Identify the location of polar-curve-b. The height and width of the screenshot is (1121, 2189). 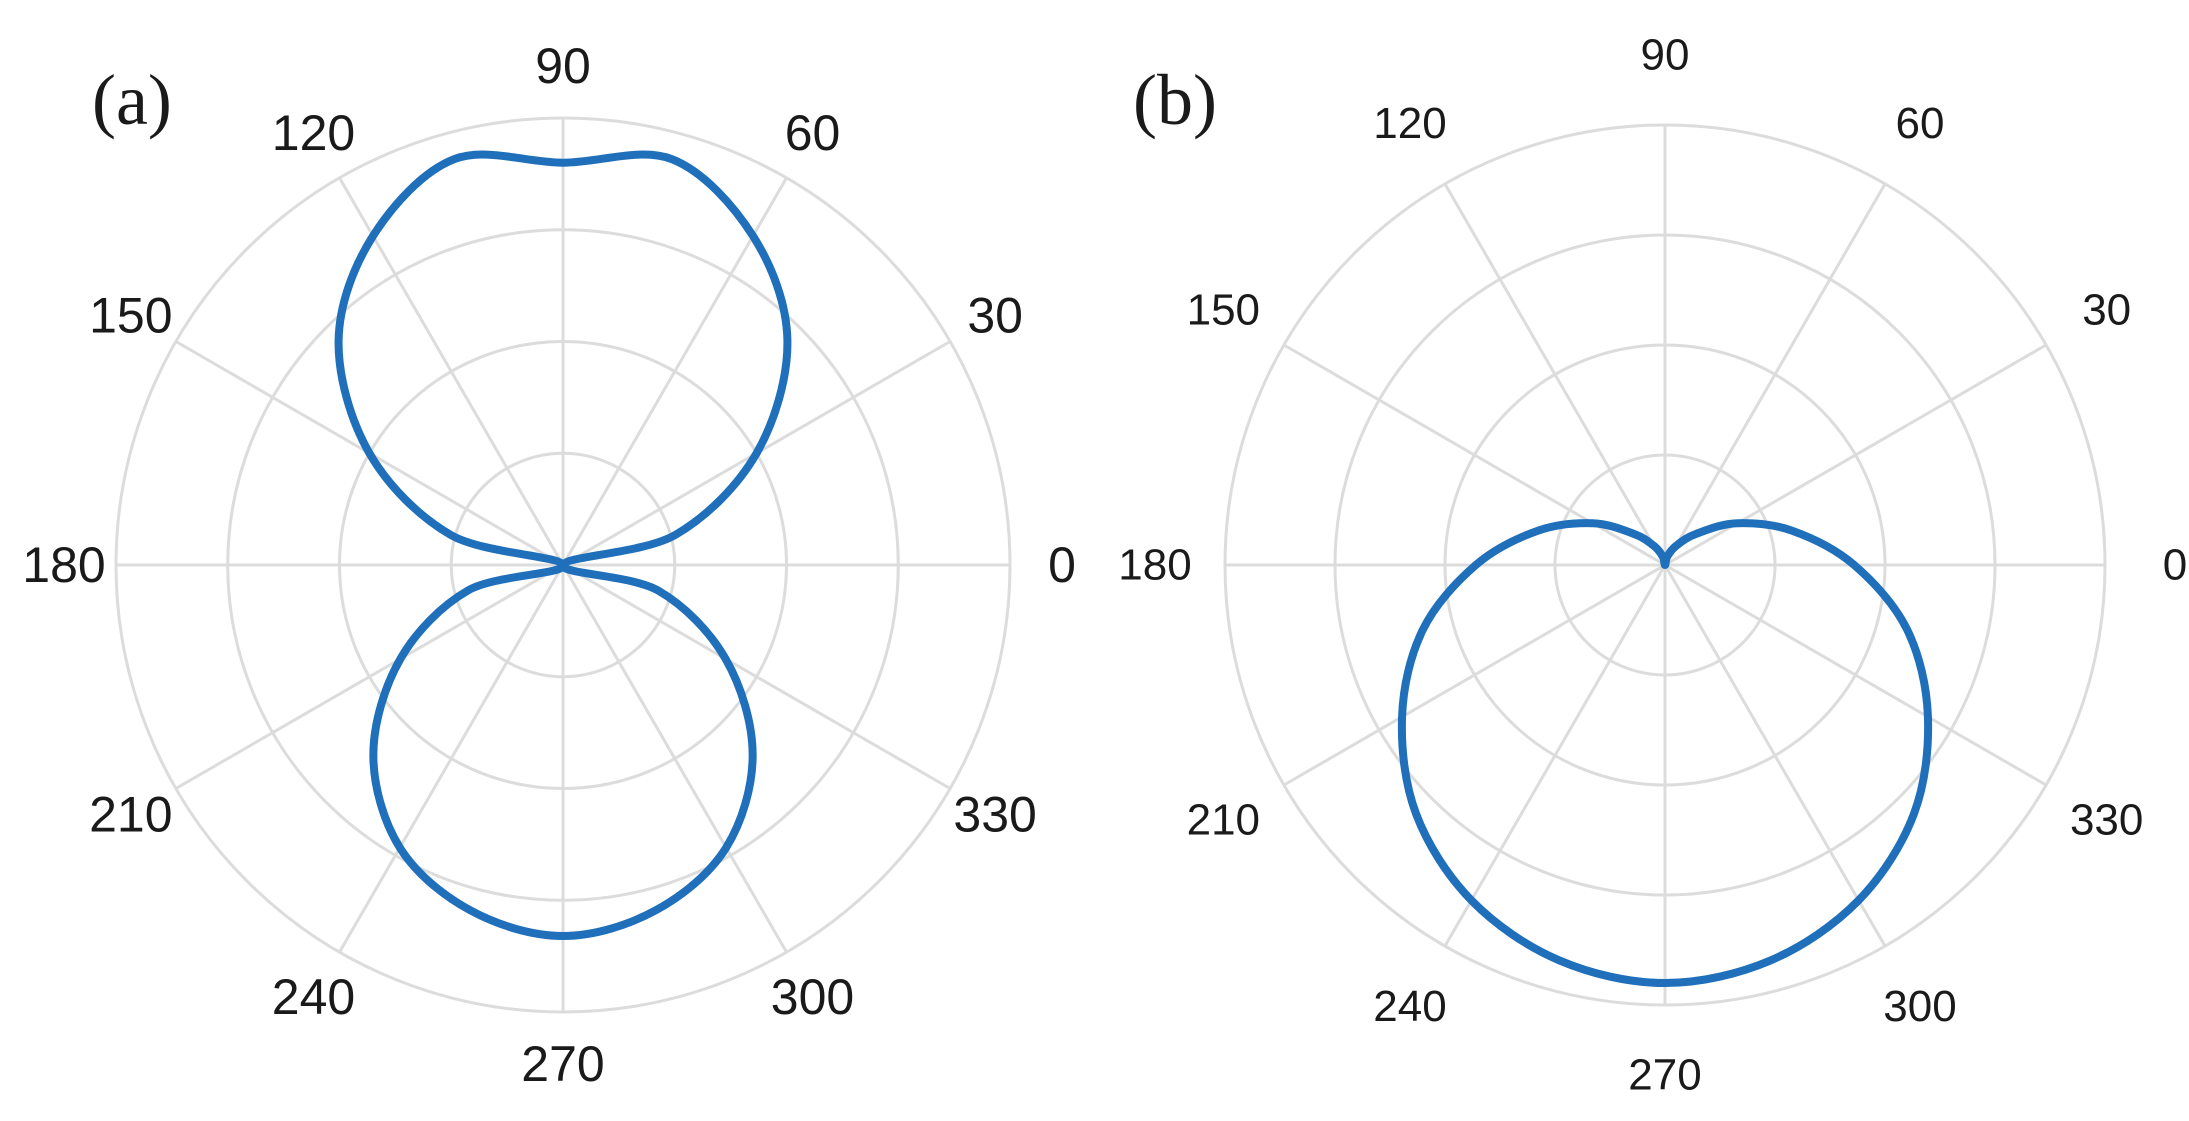
(1665, 753).